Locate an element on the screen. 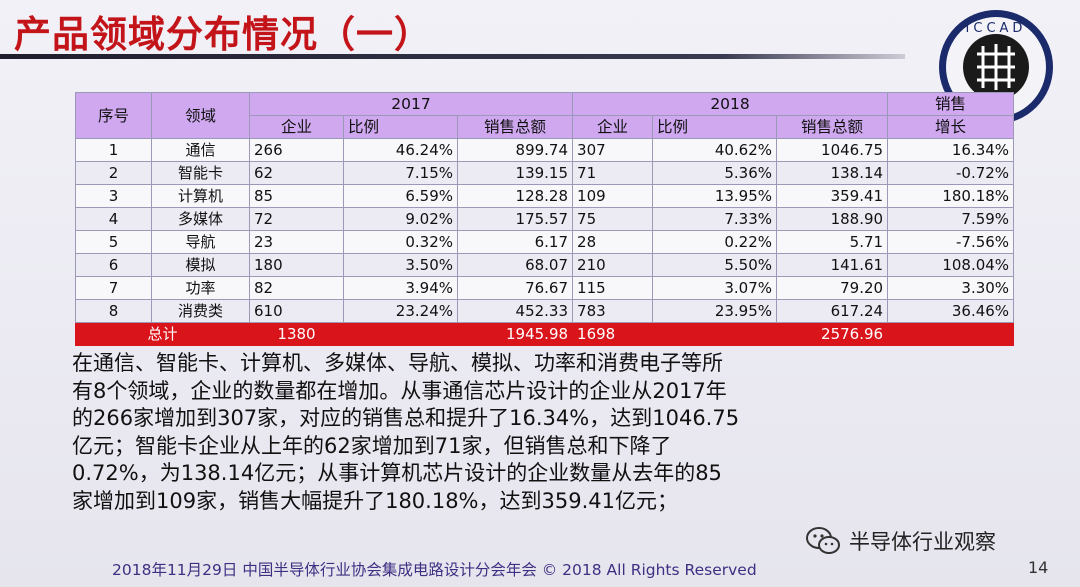  paragraph-line: 的266家增加到307家，对应的销售总和提升了16.34%，达到1046.75 is located at coordinates (406, 418).